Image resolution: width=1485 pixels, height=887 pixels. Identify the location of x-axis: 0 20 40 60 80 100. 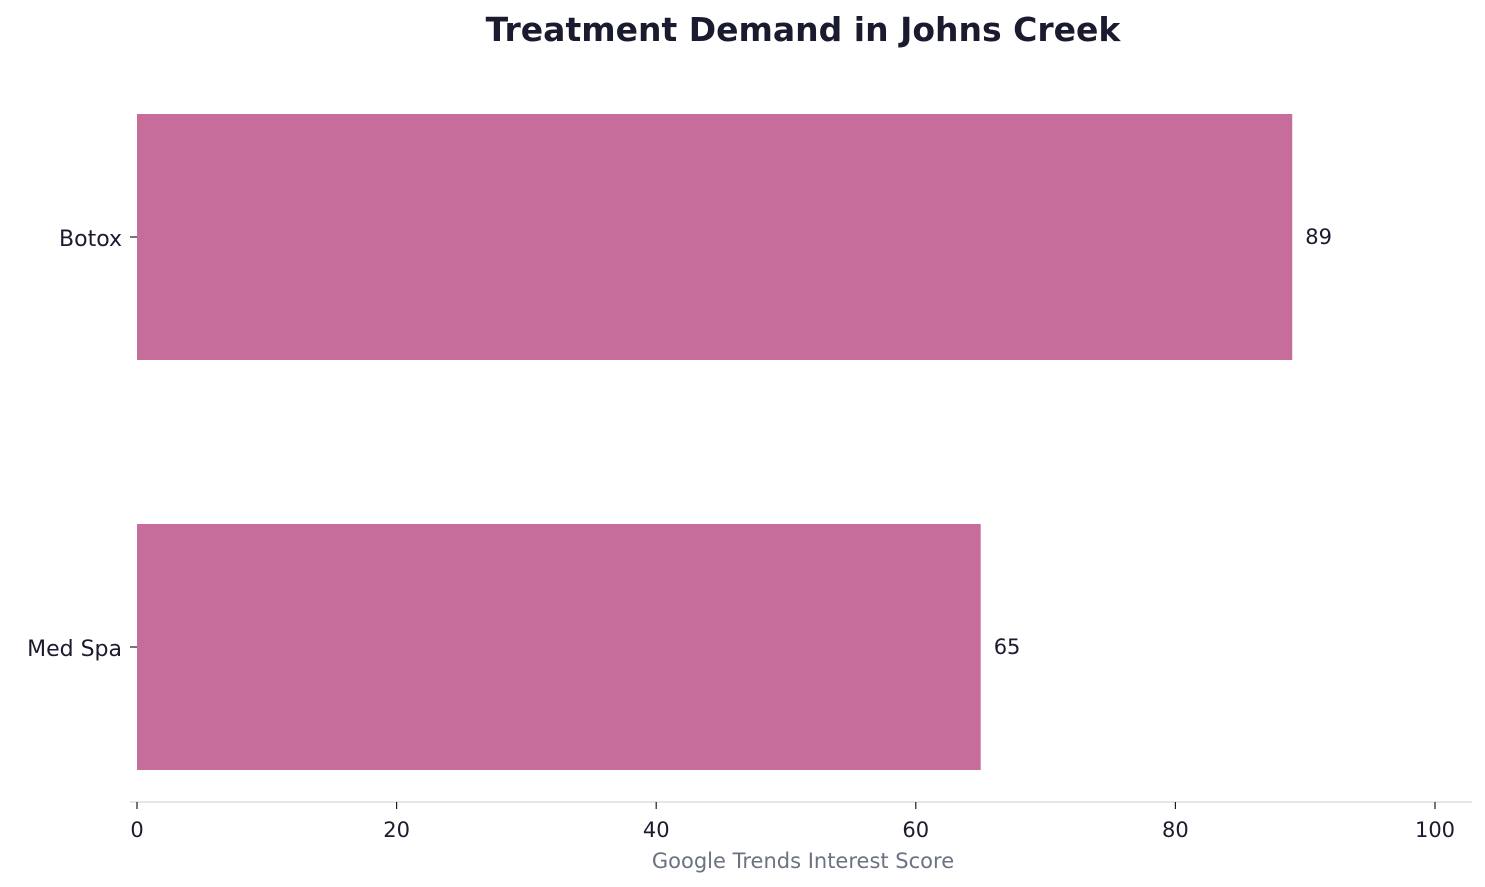
(801, 821).